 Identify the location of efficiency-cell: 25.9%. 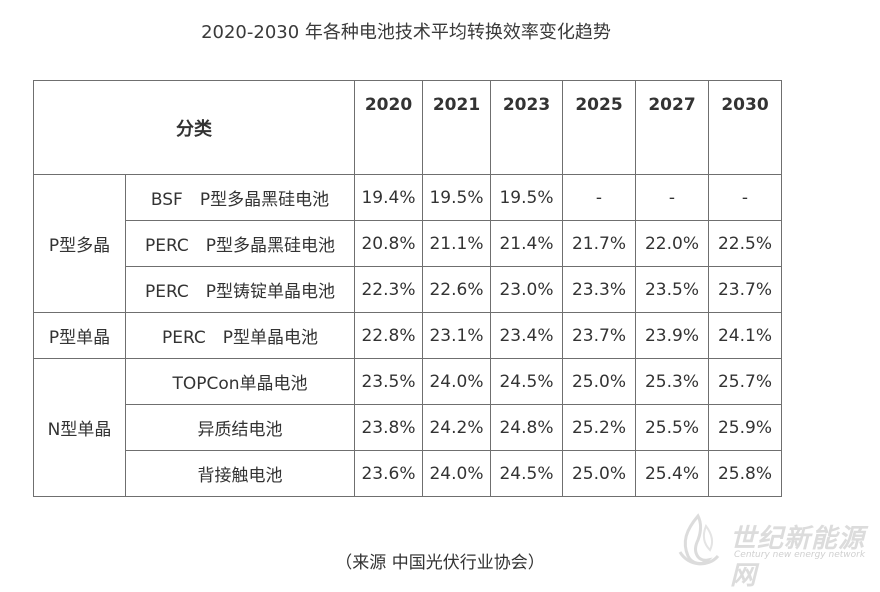
(745, 427).